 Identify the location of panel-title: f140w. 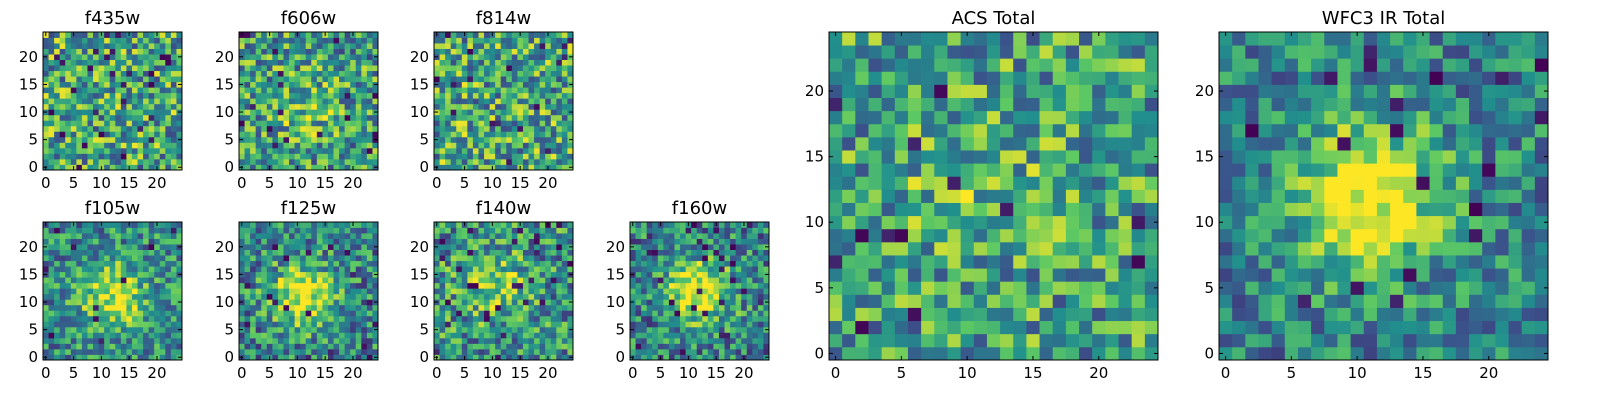
(503, 208).